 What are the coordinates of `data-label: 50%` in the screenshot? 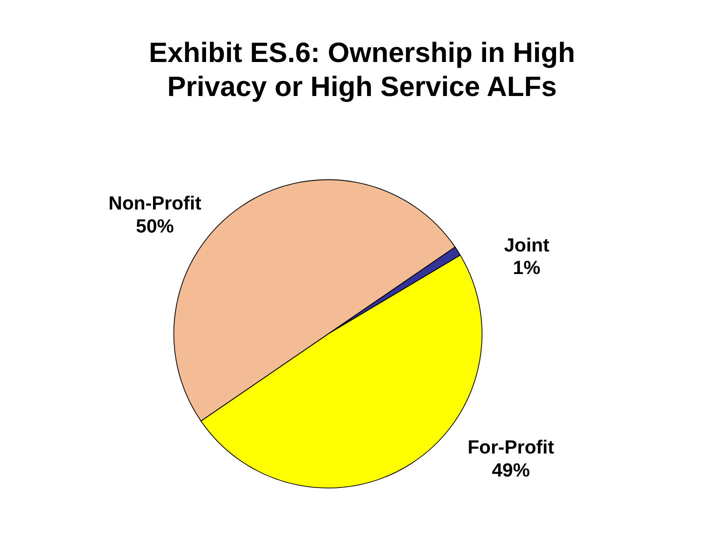 It's located at (155, 227).